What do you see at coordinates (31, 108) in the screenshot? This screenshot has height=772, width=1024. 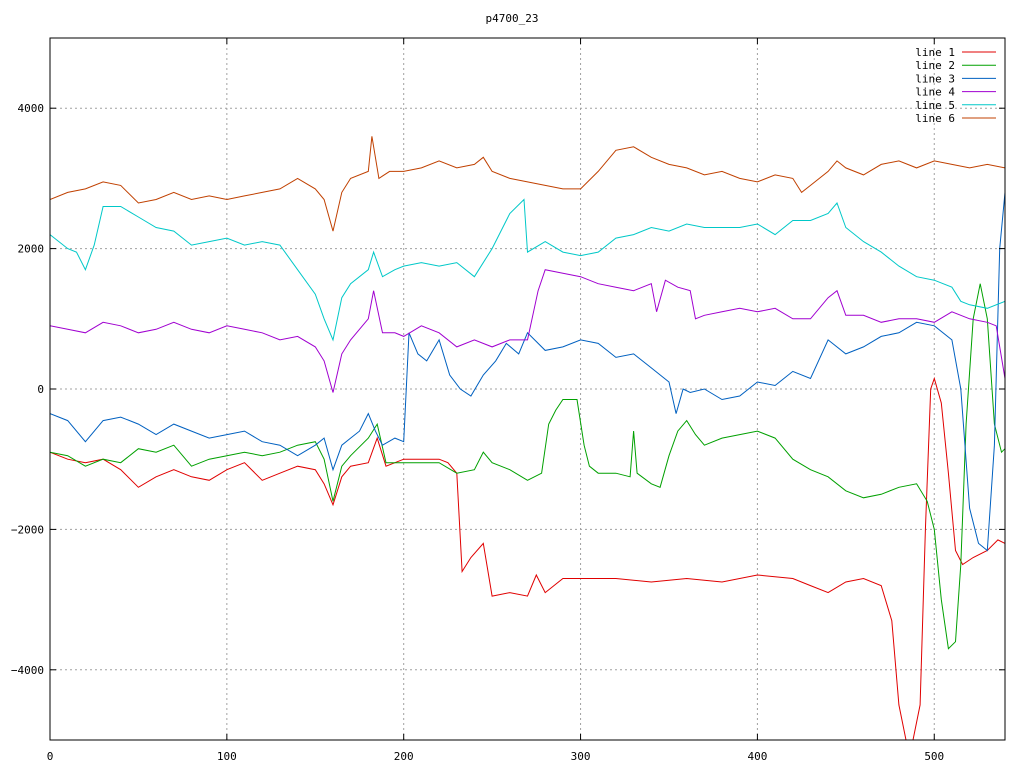 I see `y-tick-label: 4000` at bounding box center [31, 108].